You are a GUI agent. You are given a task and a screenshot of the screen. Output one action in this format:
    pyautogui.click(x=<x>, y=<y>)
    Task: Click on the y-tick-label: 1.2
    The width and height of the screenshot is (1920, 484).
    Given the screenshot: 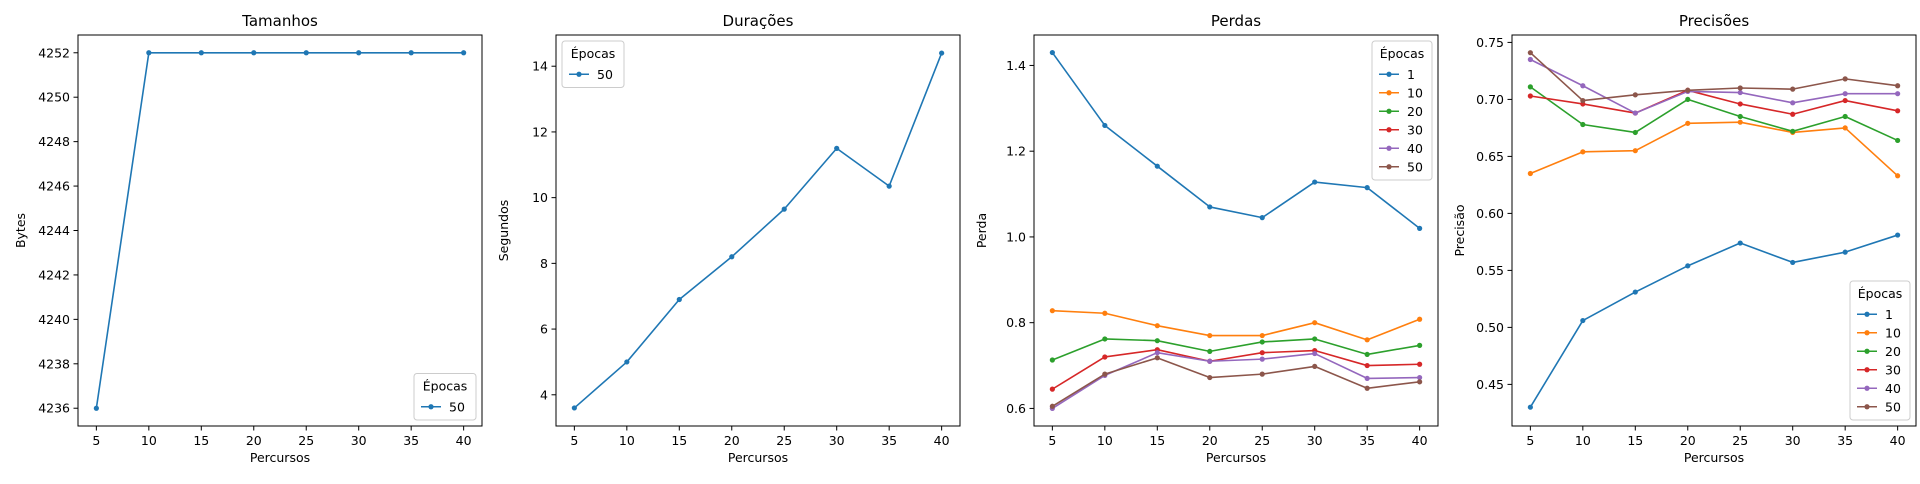 What is the action you would take?
    pyautogui.click(x=1016, y=151)
    